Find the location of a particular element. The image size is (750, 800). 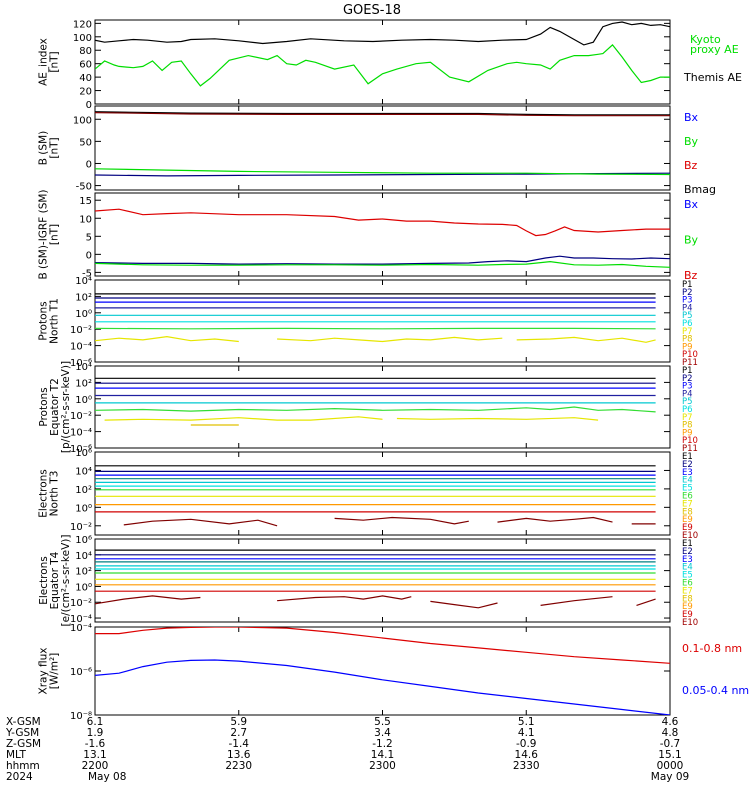

legend-entry: Bmag is located at coordinates (700, 189).